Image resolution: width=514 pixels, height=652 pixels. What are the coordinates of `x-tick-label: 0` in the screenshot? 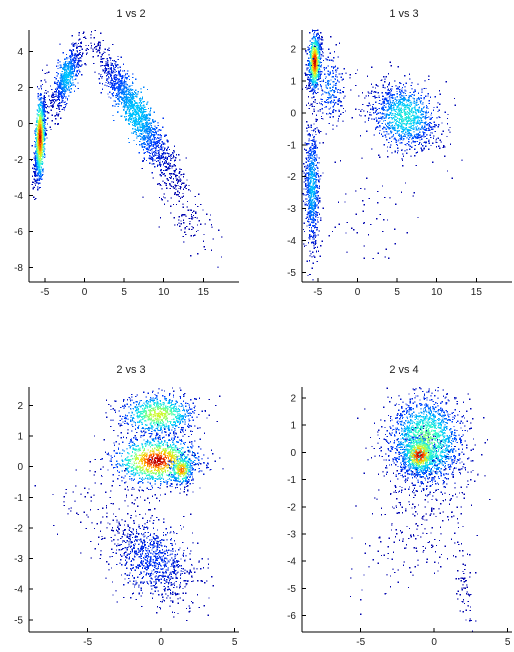 It's located at (85, 292).